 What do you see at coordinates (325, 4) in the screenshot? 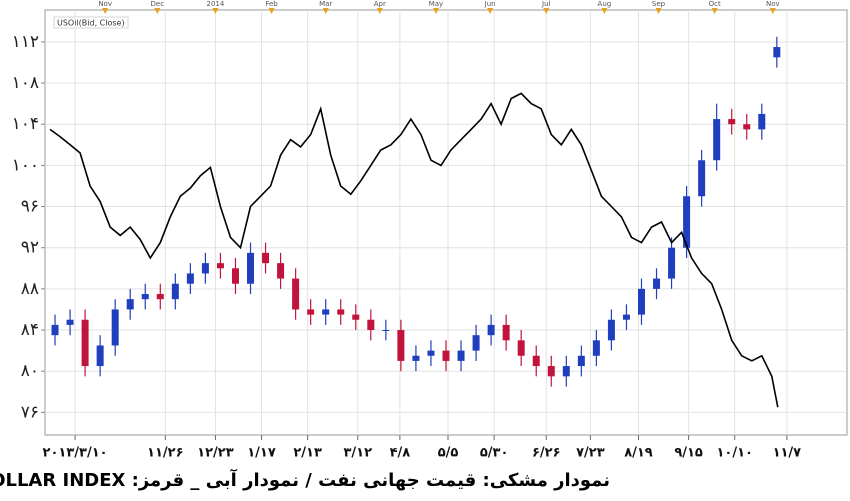
I see `top-tick-label: Mar` at bounding box center [325, 4].